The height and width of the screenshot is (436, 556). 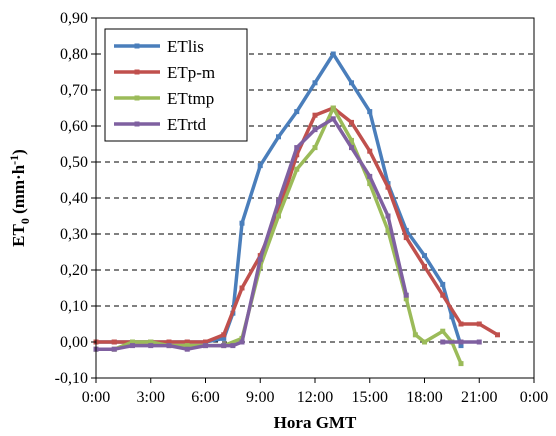 I want to click on y-axis-title: ET0 (mm·h-1), so click(x=19, y=198).